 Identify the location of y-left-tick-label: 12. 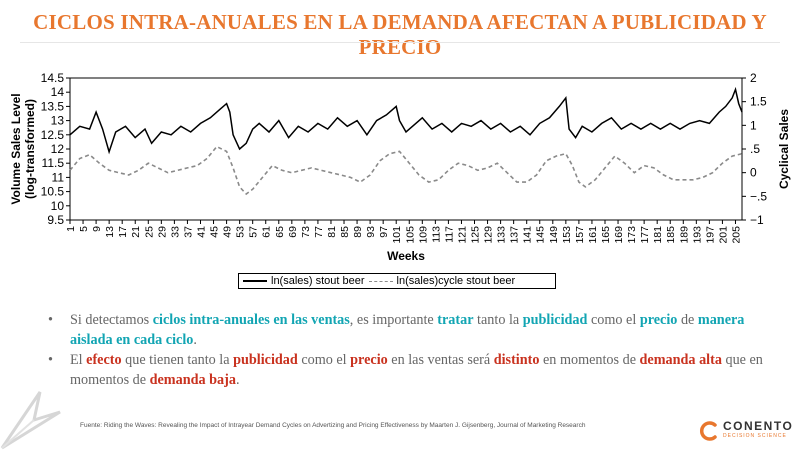
(58, 149).